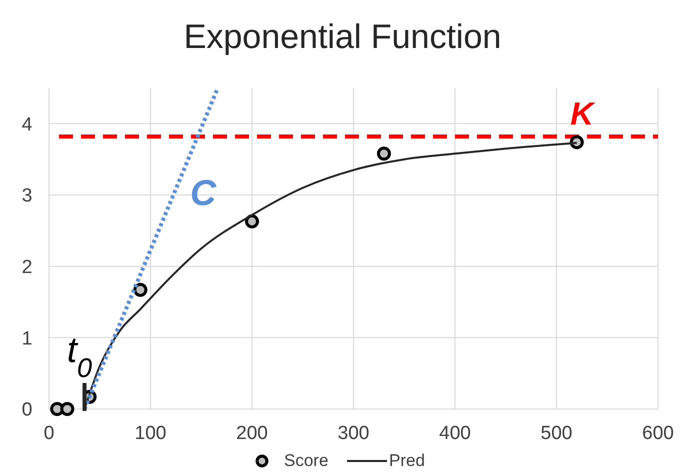  I want to click on x-tick-label: 500, so click(556, 433).